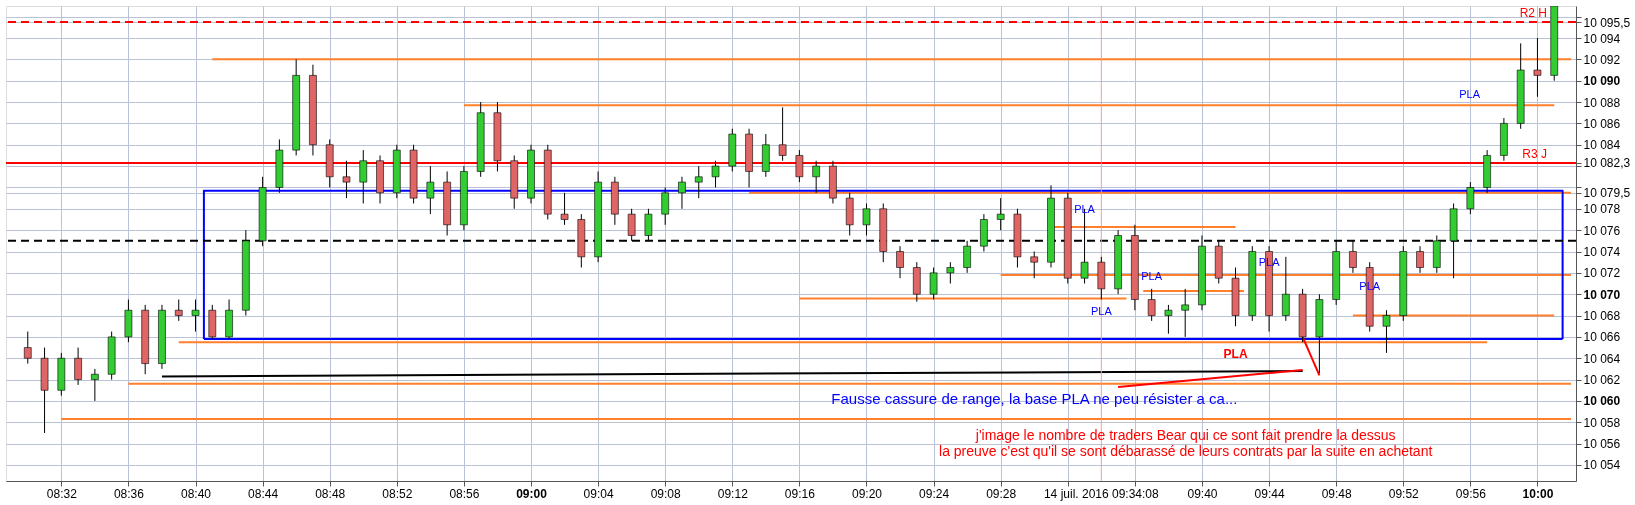  Describe the element at coordinates (733, 493) in the screenshot. I see `x-tick-label: 09:12` at that location.